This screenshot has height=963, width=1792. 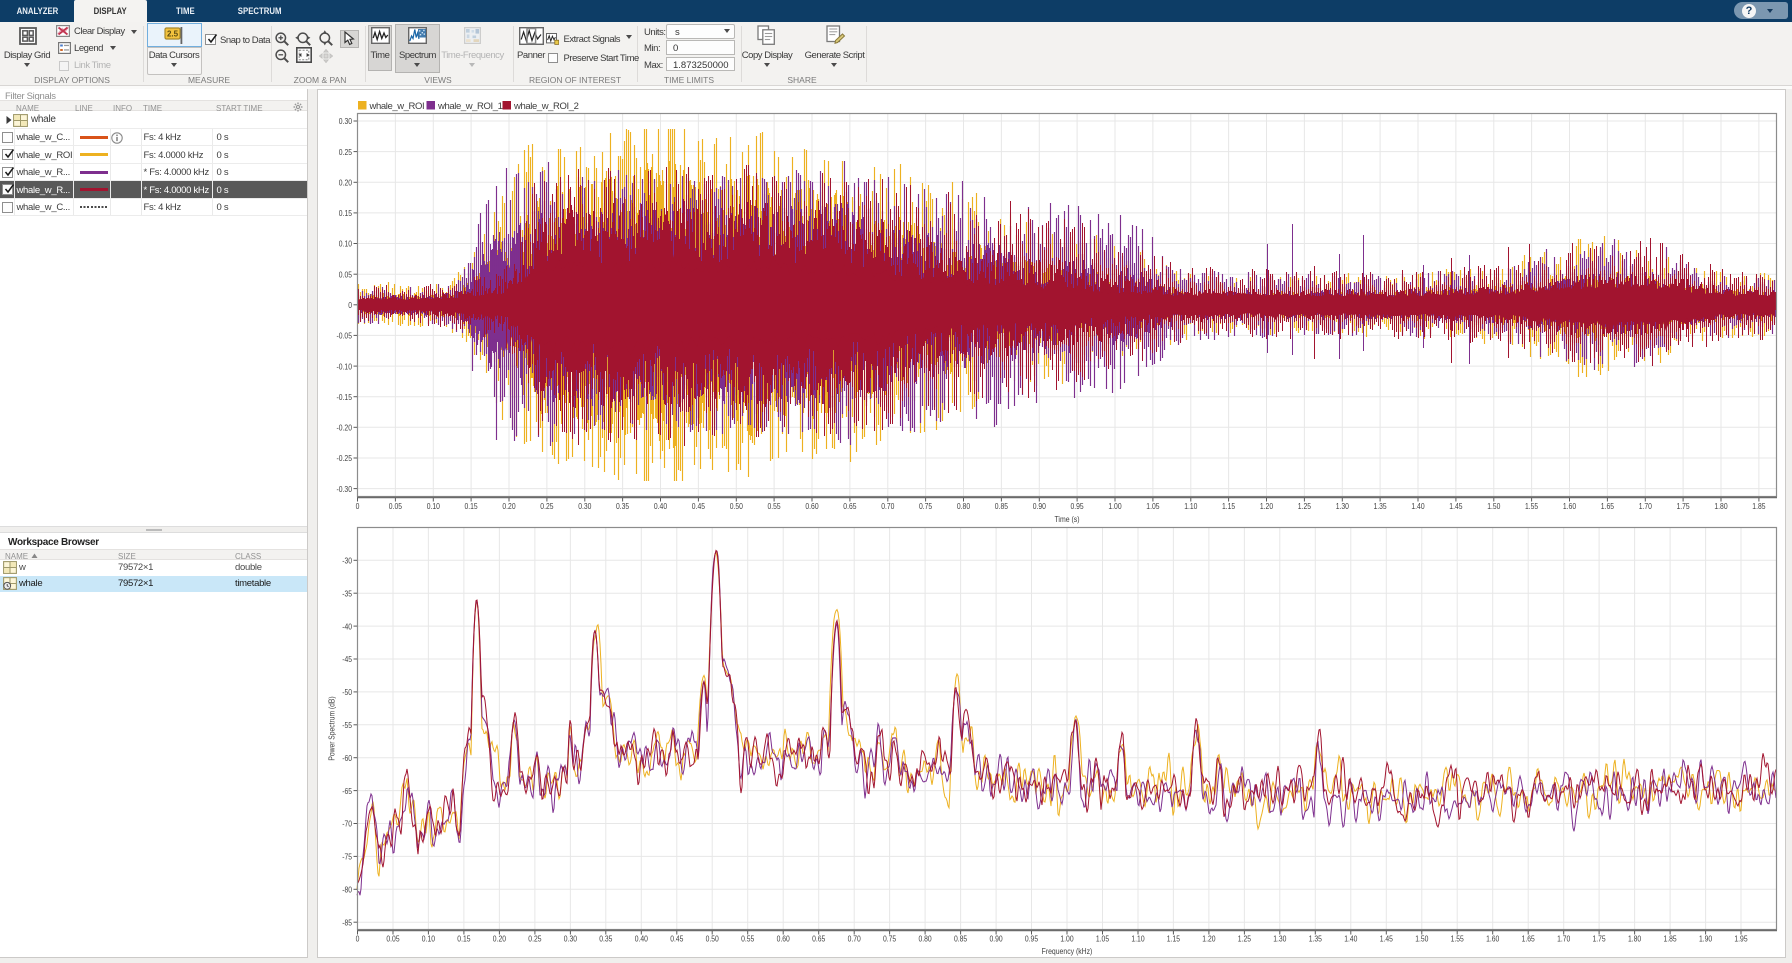 I want to click on svg-text: 1.90, so click(x=1705, y=939).